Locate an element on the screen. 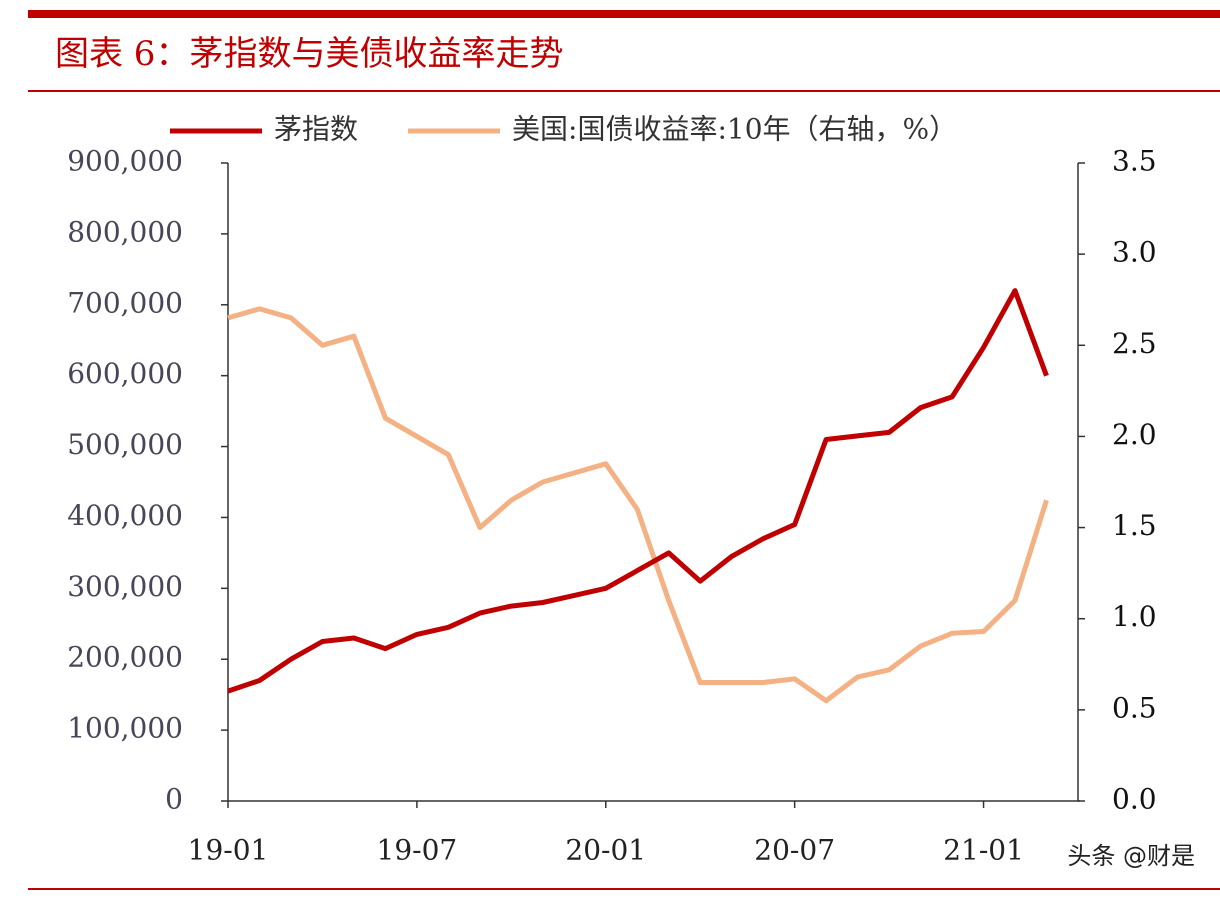  y-tick-label: 300,000 is located at coordinates (125, 586).